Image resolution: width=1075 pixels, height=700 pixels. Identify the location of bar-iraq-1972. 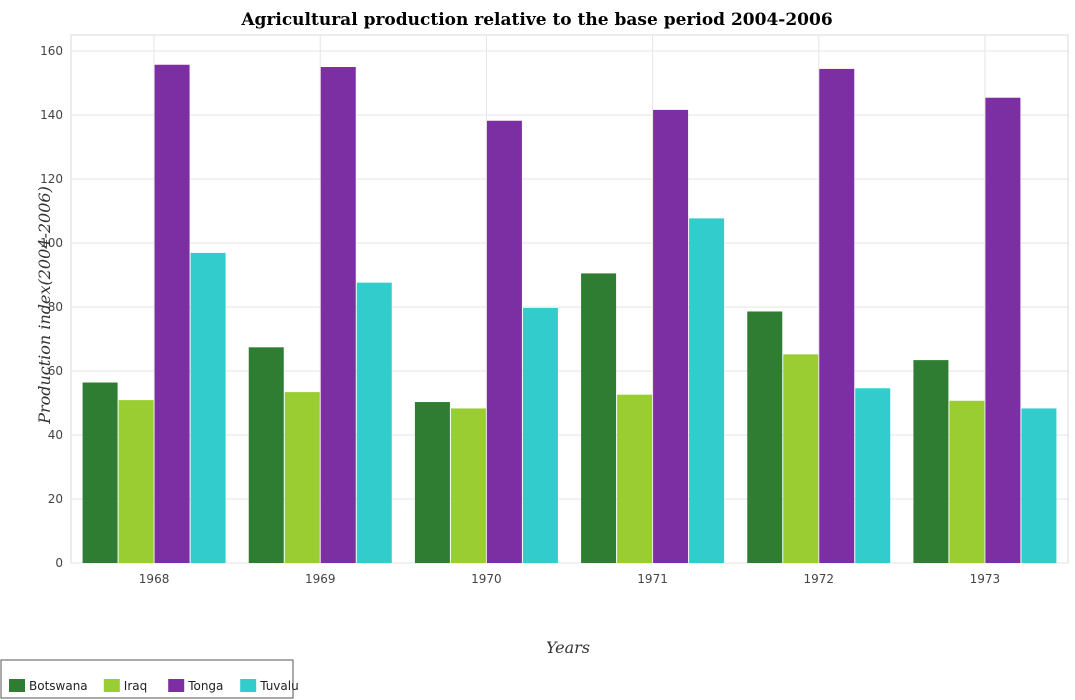
(801, 458).